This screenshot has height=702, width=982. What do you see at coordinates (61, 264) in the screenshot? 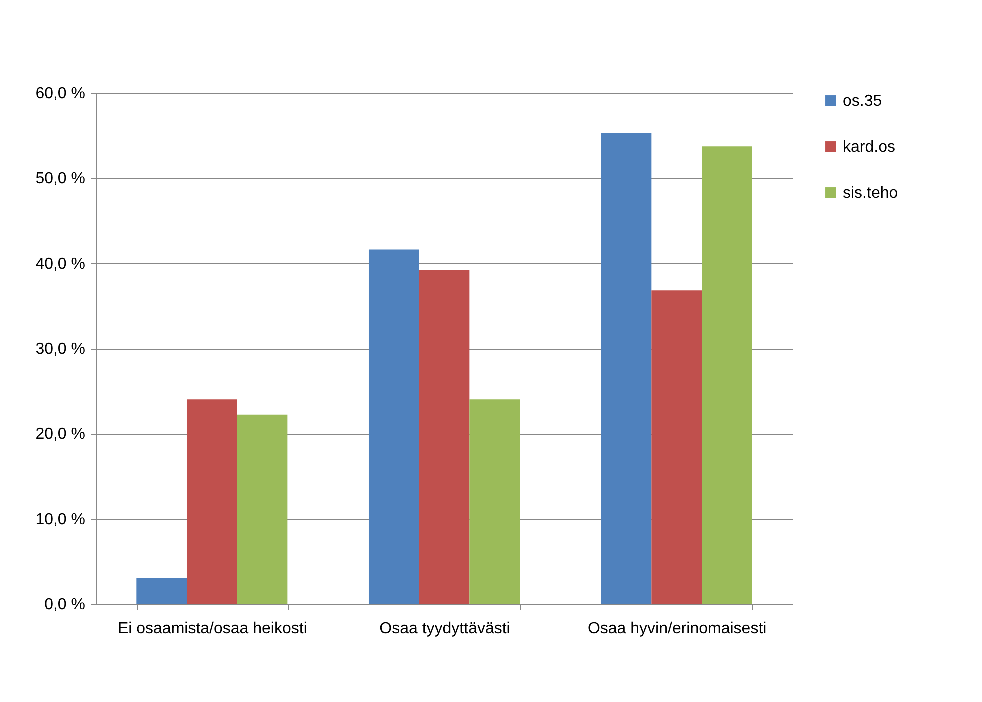
I see `y-tick-label: 40,0 %` at bounding box center [61, 264].